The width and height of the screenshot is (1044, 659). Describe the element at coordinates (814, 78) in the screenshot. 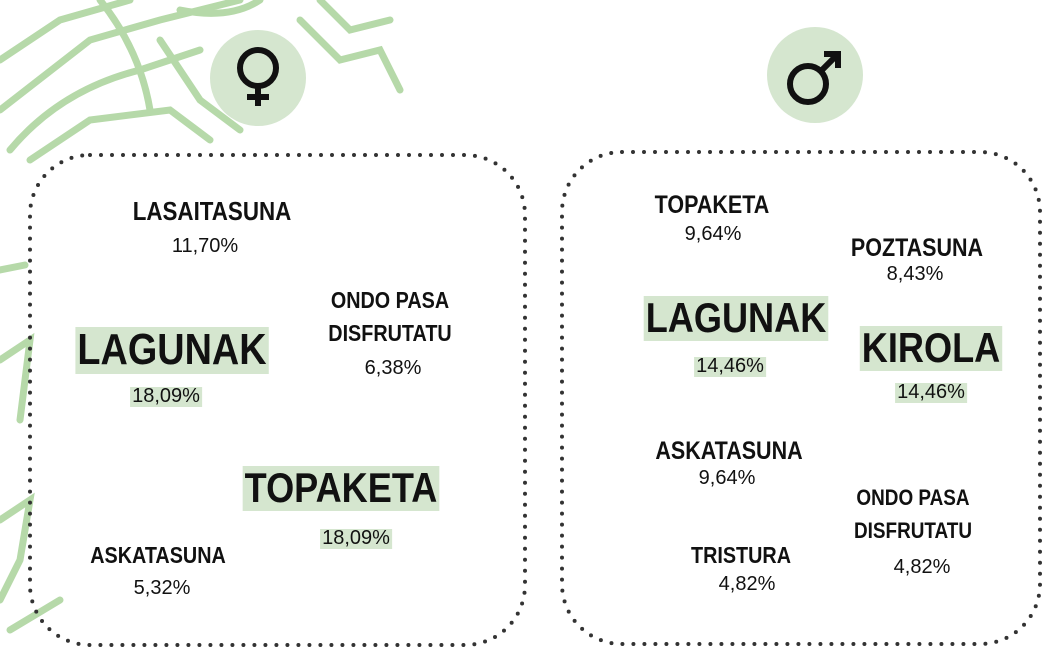

I see `male-icon` at that location.